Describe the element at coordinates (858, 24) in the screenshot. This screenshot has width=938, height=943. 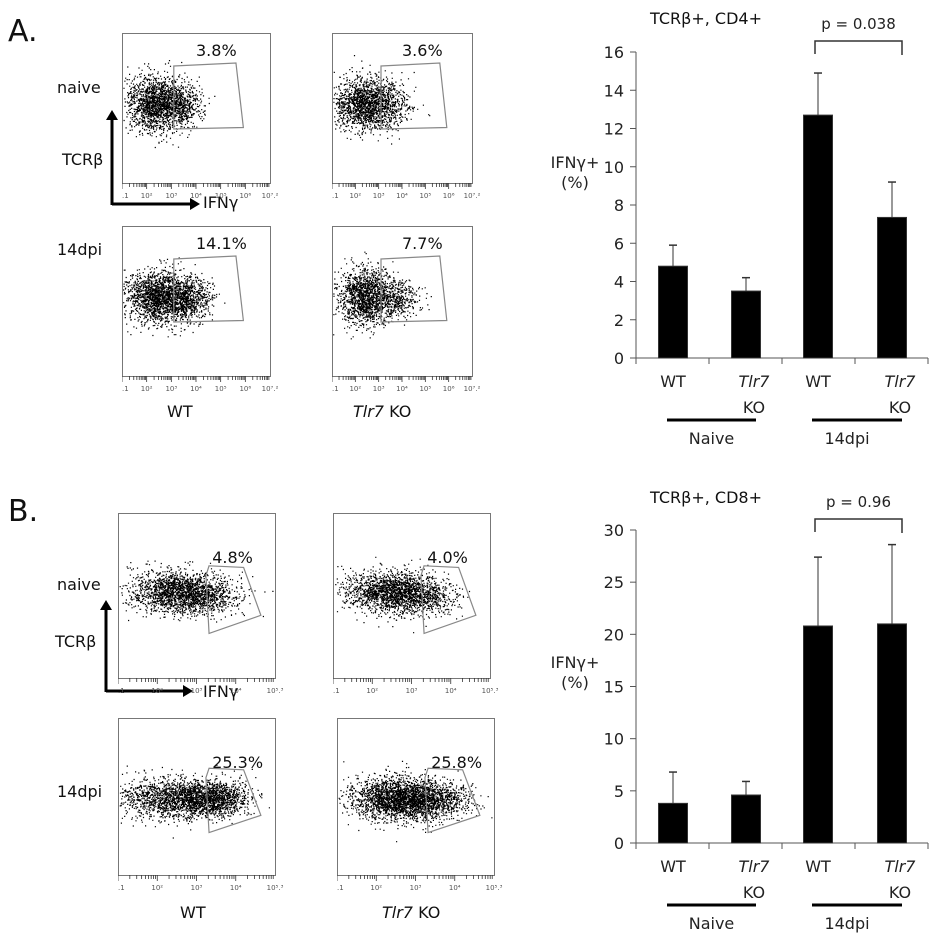
I see `p-value-annotation: p = 0.038` at that location.